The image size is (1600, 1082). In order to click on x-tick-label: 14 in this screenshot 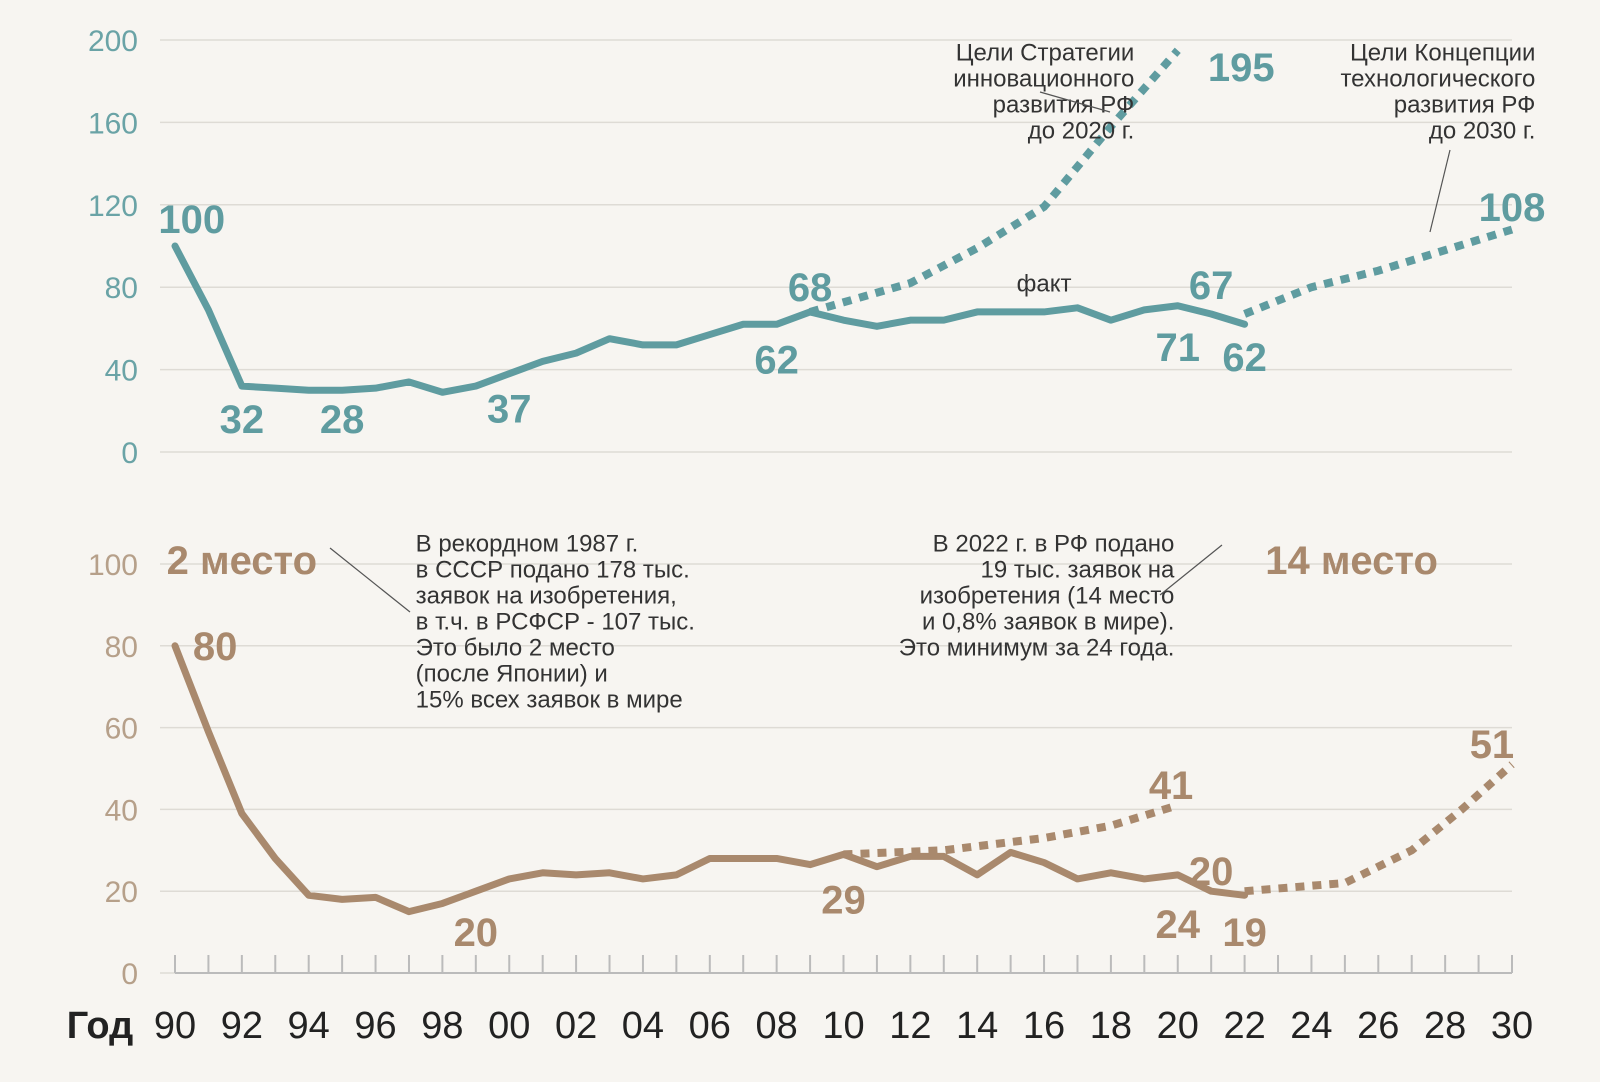, I will do `click(977, 1026)`.